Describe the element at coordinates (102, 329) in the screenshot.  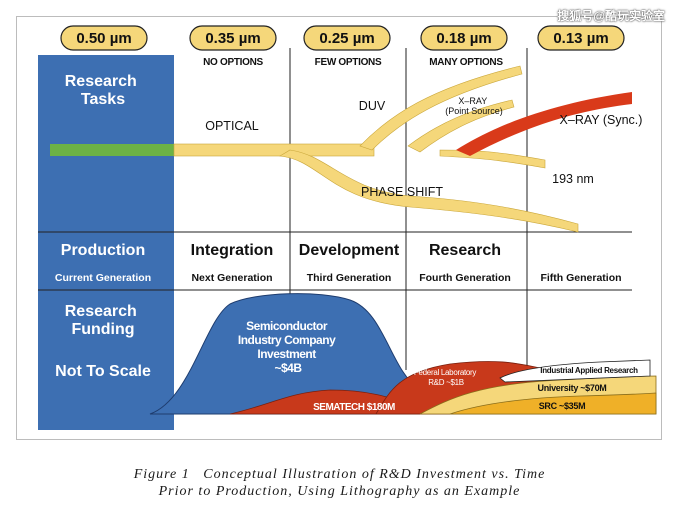
I see `research-funding-line-2: Funding` at that location.